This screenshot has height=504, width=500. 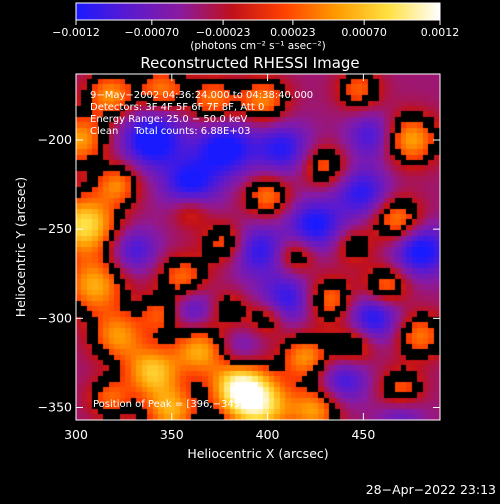 I want to click on render-timestamp: 28−Apr−2022 23:13, so click(x=431, y=489).